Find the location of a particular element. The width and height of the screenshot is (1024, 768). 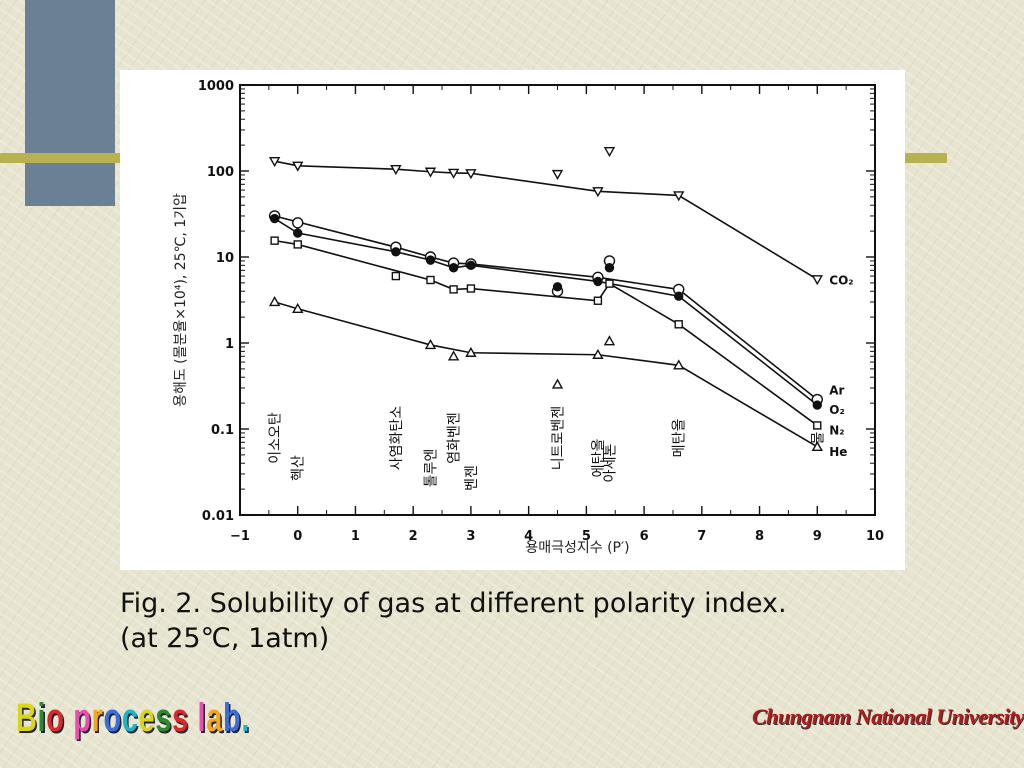

series-label-n: N₂ is located at coordinates (836, 430).